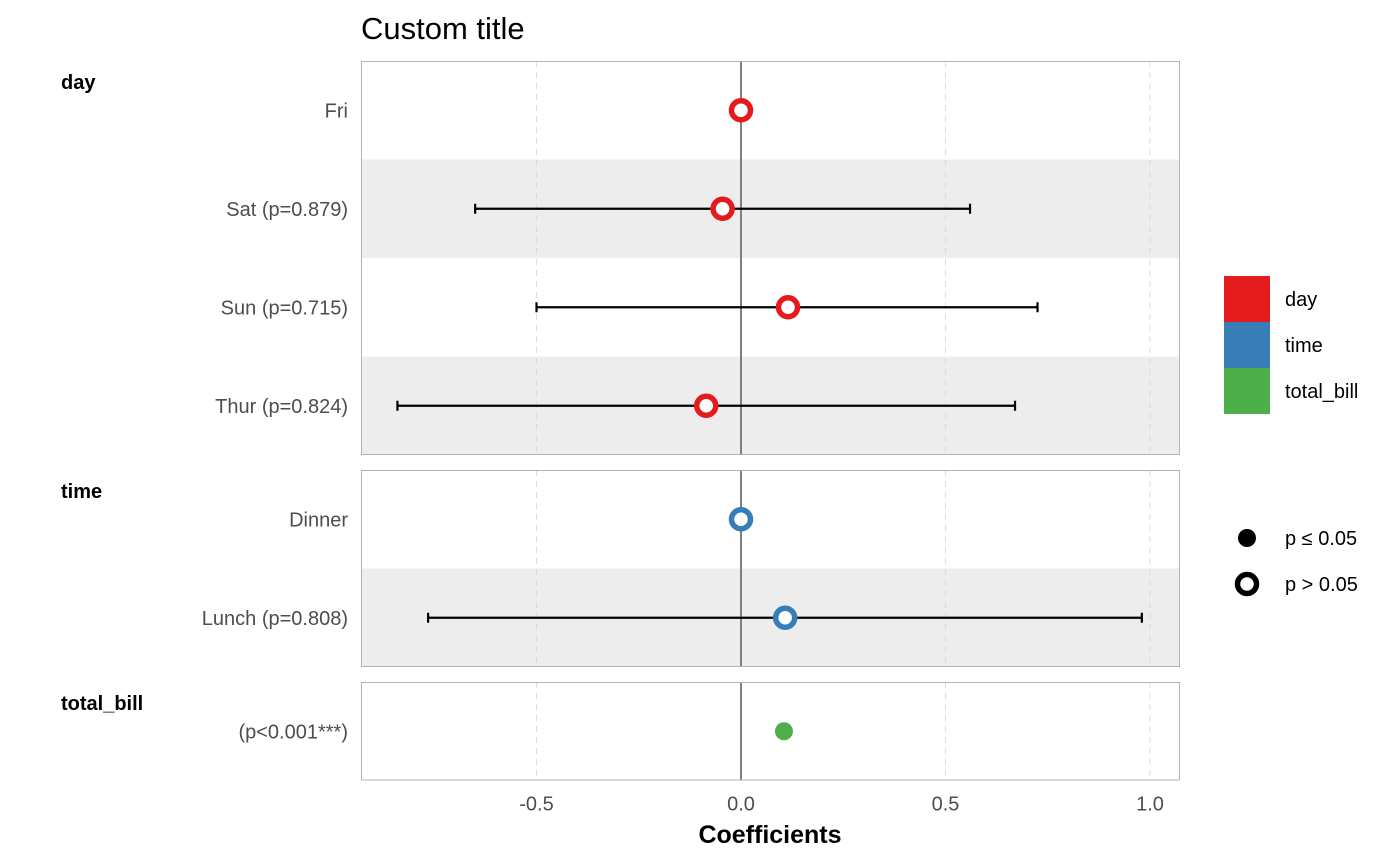  I want to click on row-label: Lunch (p=0.808), so click(275, 619).